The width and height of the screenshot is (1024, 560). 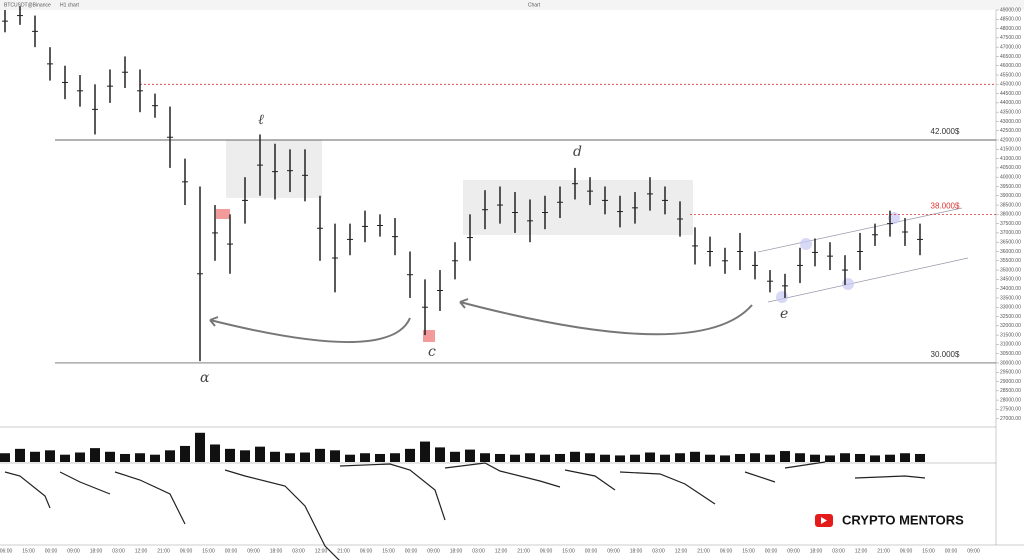 I want to click on zone, so click(x=274, y=169).